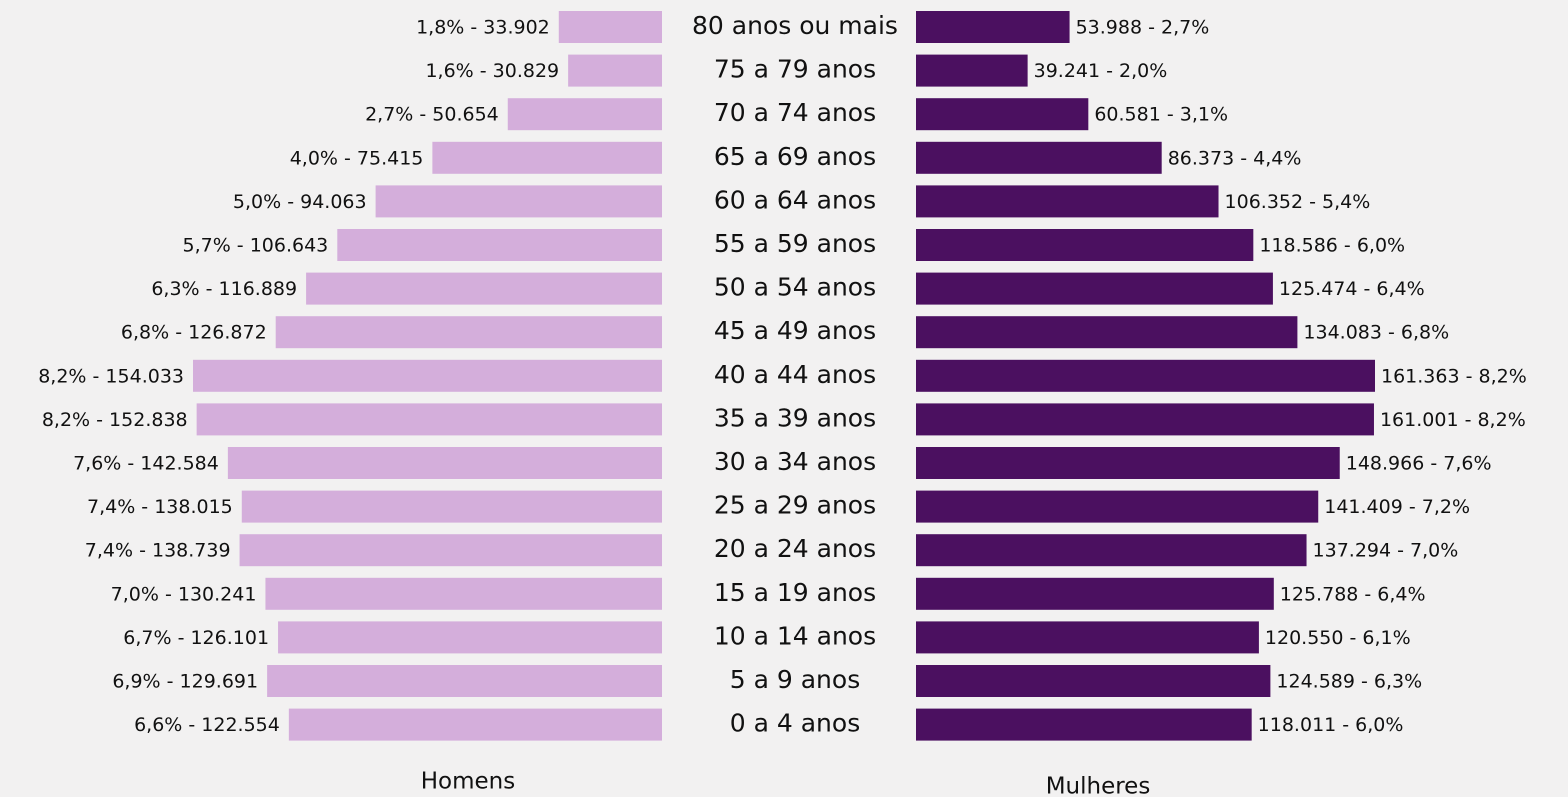  What do you see at coordinates (1386, 551) in the screenshot?
I see `value-label: 137.294 - 7,0%` at bounding box center [1386, 551].